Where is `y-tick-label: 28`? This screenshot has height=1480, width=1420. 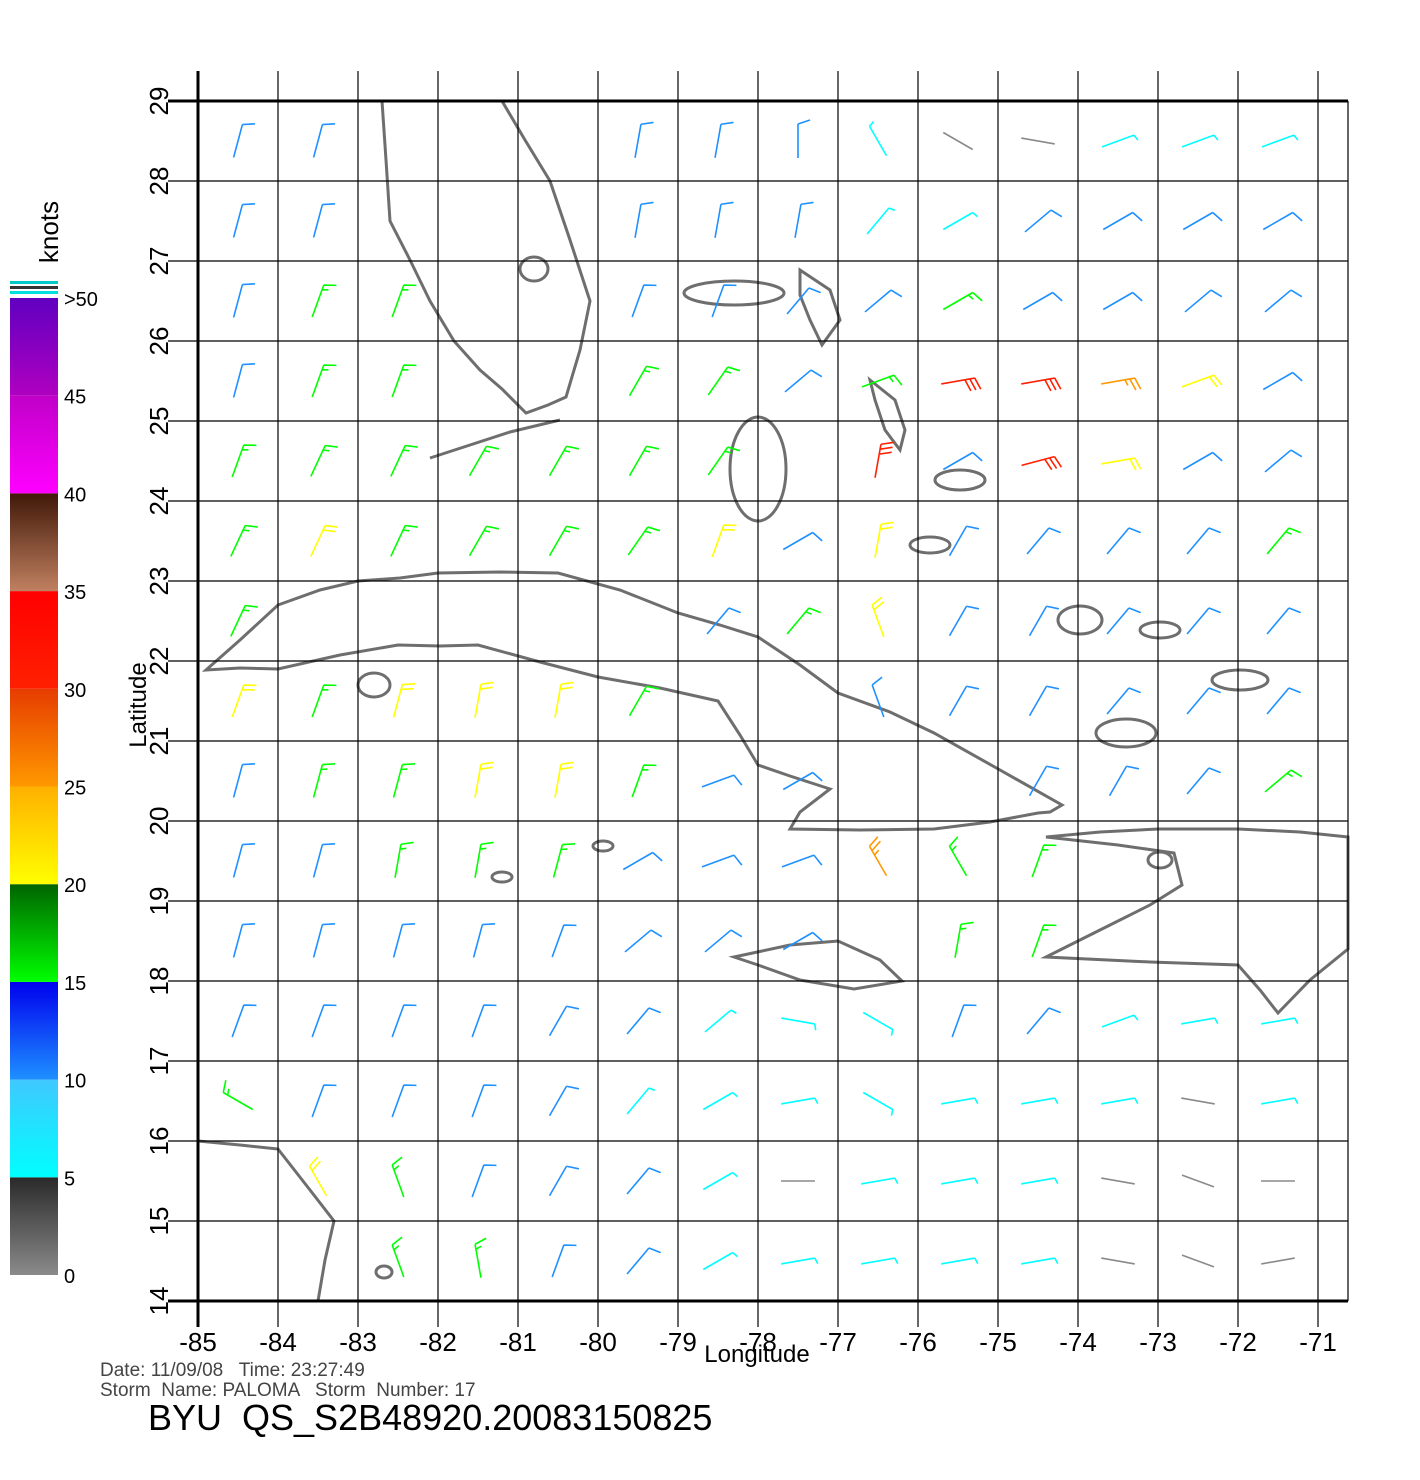
y-tick-label: 28 is located at coordinates (159, 181).